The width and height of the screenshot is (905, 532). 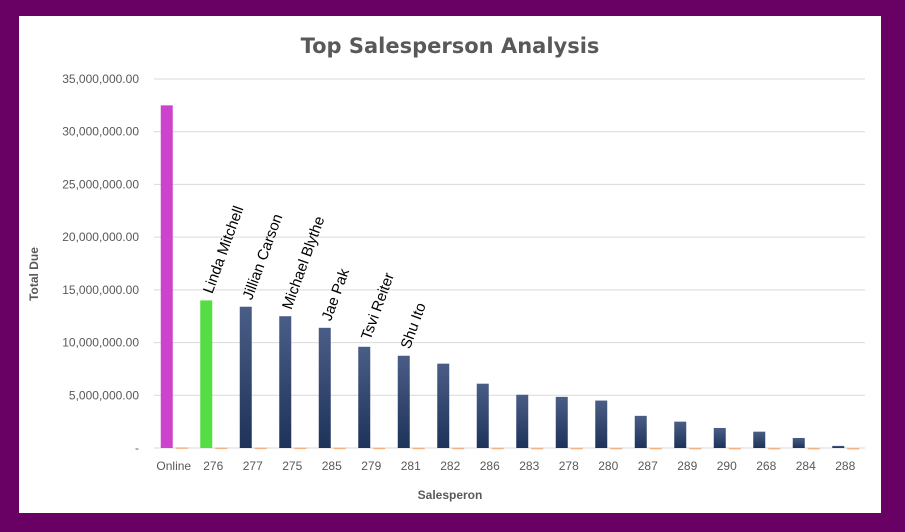 What do you see at coordinates (411, 466) in the screenshot?
I see `x-tick-label: 281` at bounding box center [411, 466].